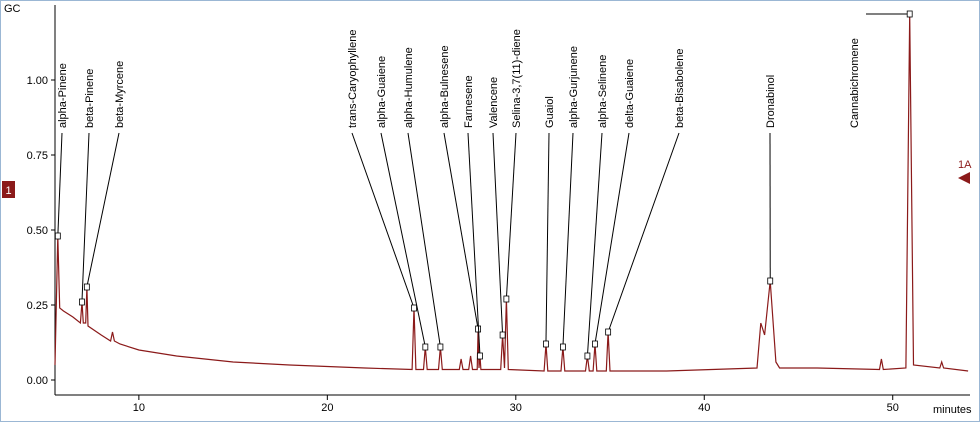 The width and height of the screenshot is (980, 422). Describe the element at coordinates (327, 408) in the screenshot. I see `x-tick-label: 20` at that location.